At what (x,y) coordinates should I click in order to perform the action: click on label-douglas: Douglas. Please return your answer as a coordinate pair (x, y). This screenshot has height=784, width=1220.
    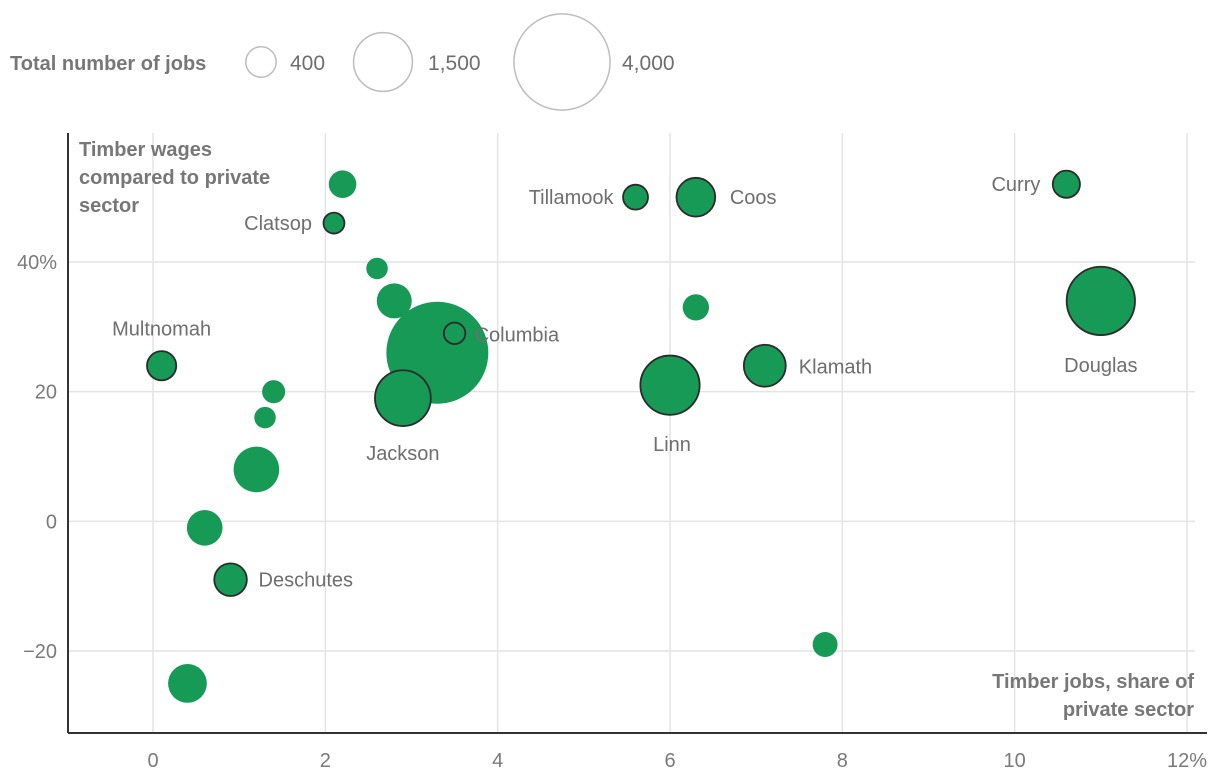
    Looking at the image, I should click on (1100, 366).